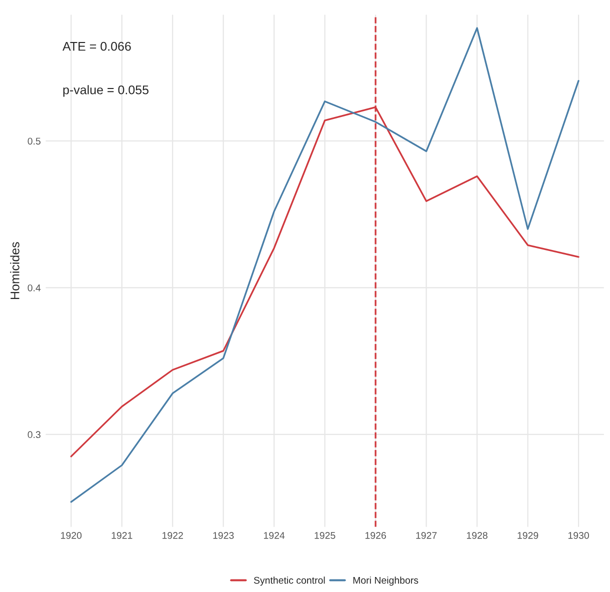  What do you see at coordinates (528, 535) in the screenshot?
I see `x-tick-label: 1929` at bounding box center [528, 535].